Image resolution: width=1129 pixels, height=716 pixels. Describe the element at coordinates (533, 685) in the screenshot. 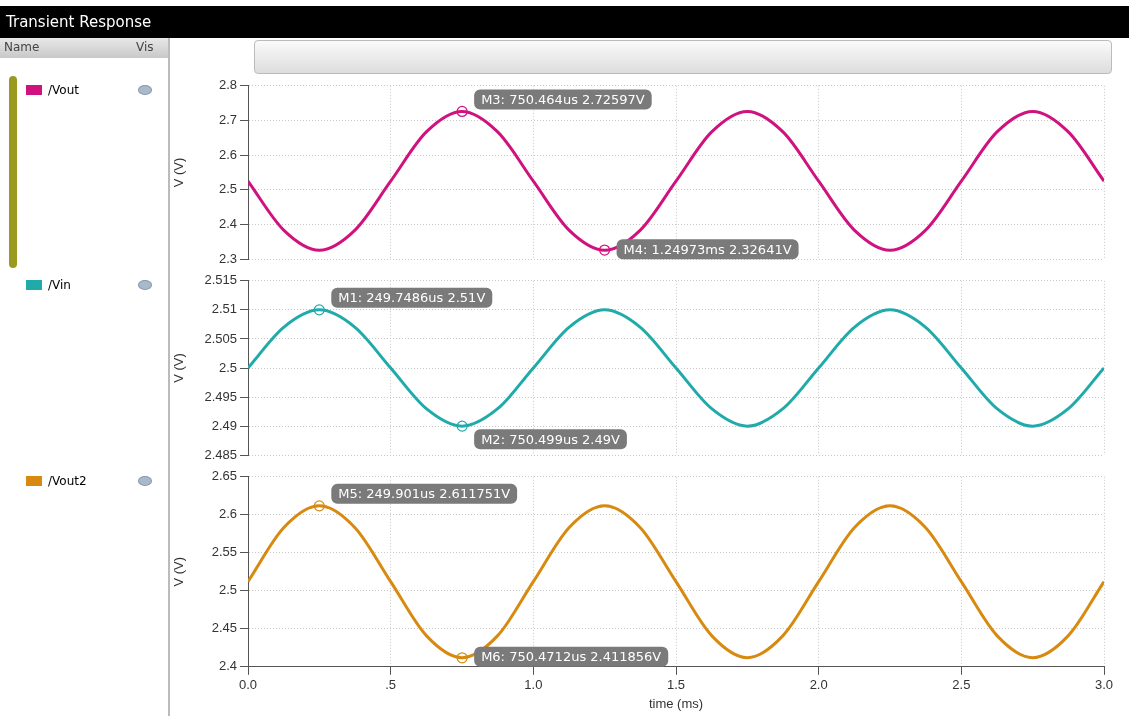

I see `x-tick-label: 1.0` at that location.